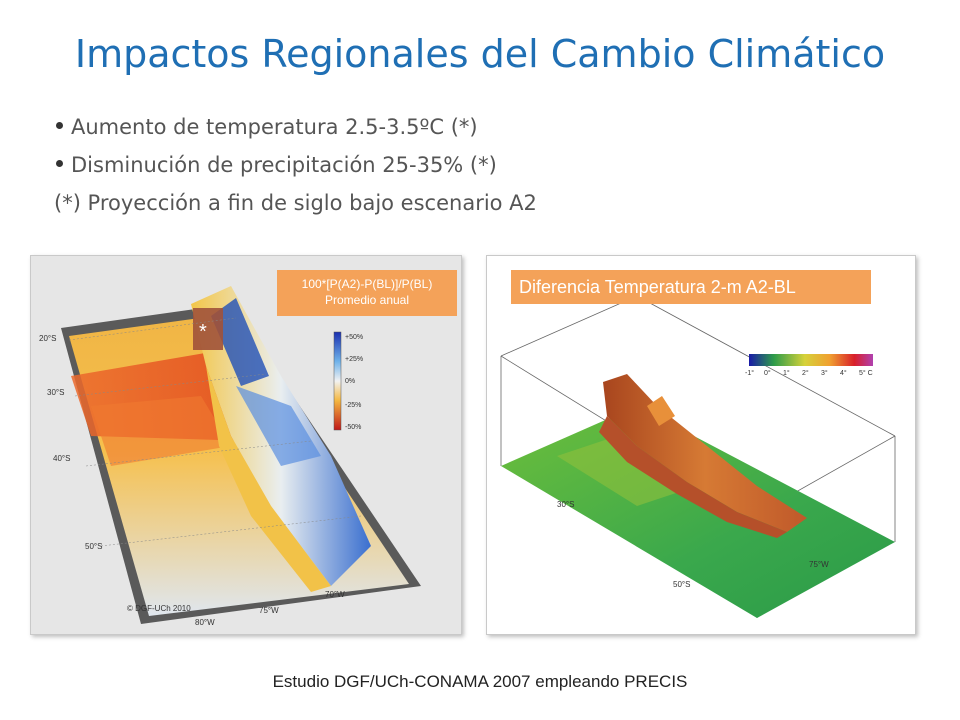 The image size is (960, 720). What do you see at coordinates (354, 359) in the screenshot?
I see `scale-label: +25%` at bounding box center [354, 359].